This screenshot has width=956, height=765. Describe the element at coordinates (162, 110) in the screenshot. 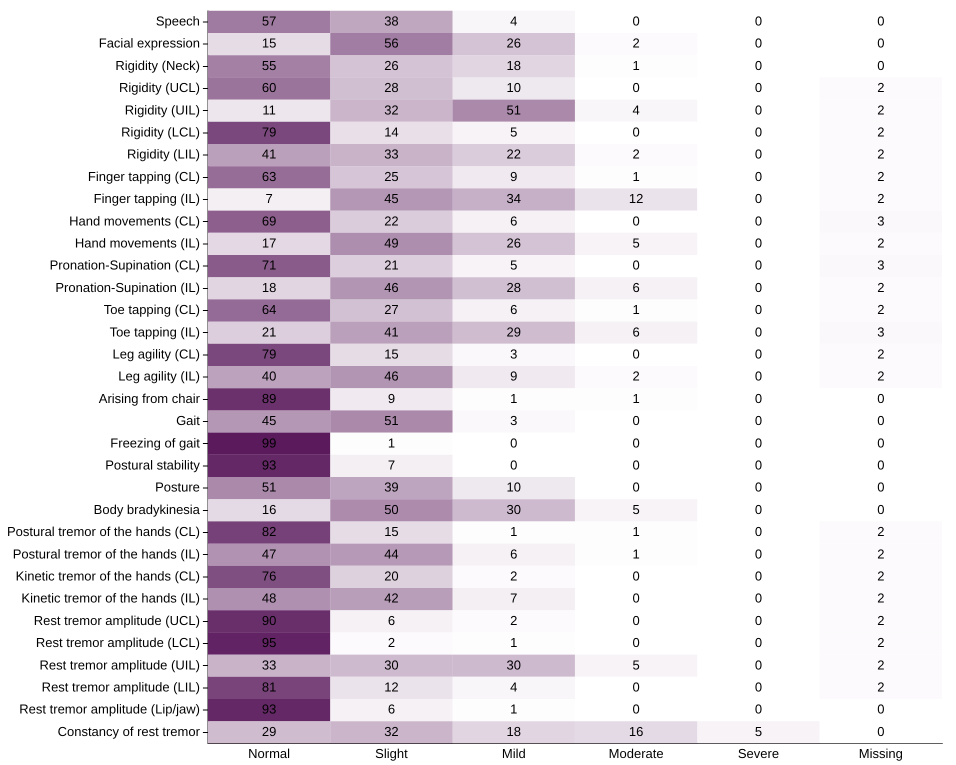

I see `y-tick-label: Rigidity (UIL)` at that location.